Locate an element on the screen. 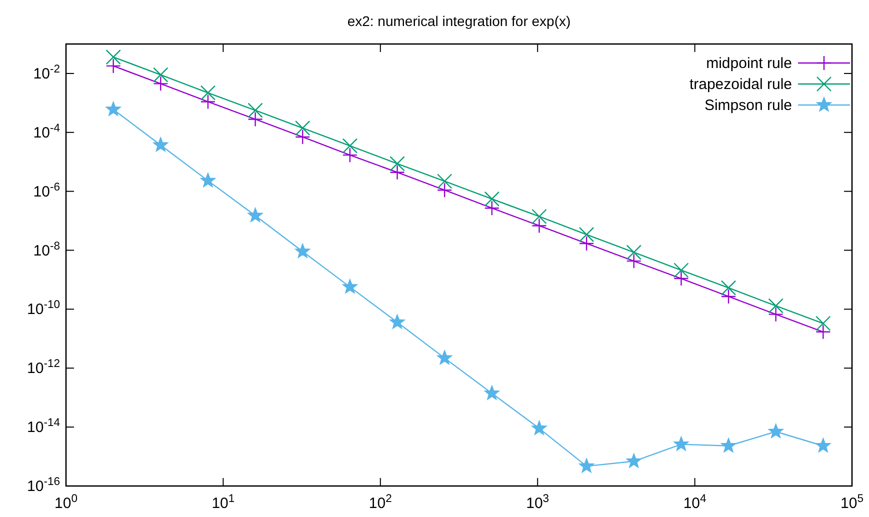 This screenshot has width=869, height=517. legend-label: trapezoidal rule is located at coordinates (740, 84).